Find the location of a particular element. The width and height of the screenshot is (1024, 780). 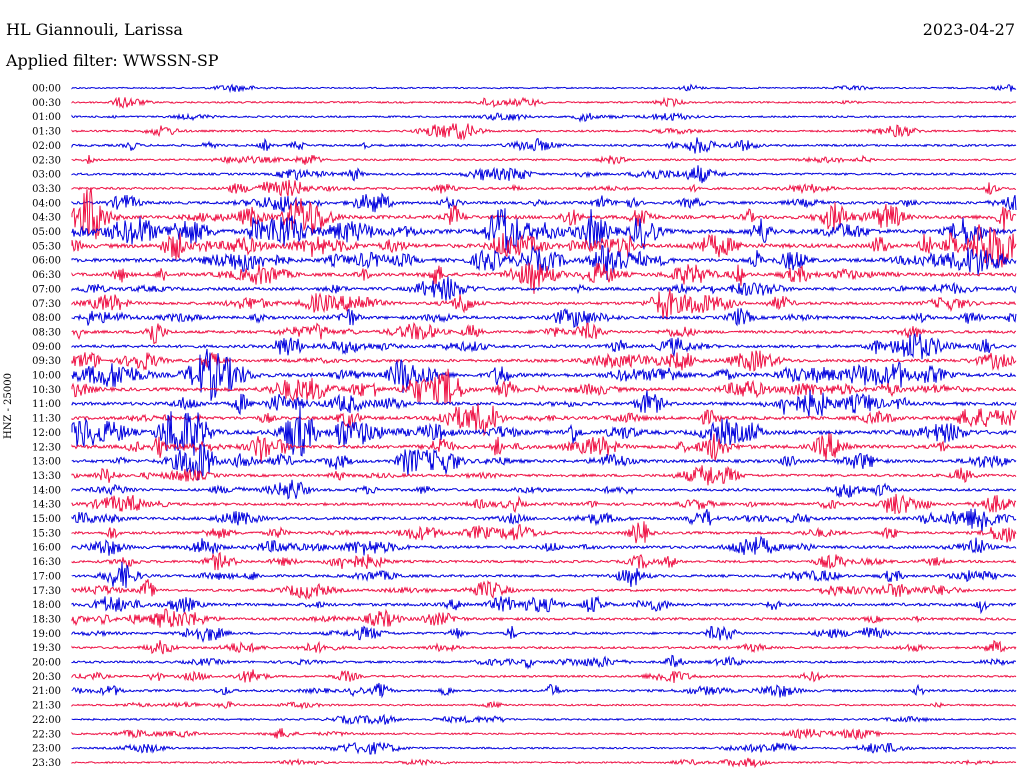

time-tick-label: 07:00 is located at coordinates (46, 289).